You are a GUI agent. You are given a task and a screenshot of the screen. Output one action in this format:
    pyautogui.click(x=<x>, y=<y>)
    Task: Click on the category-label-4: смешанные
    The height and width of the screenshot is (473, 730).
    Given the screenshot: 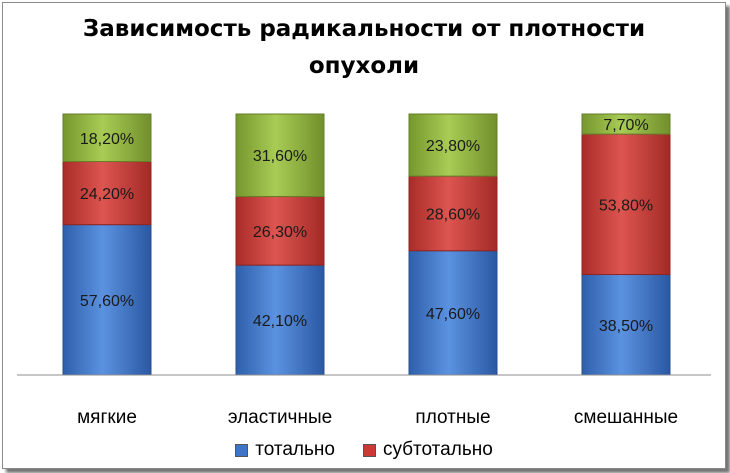 What is the action you would take?
    pyautogui.click(x=626, y=417)
    